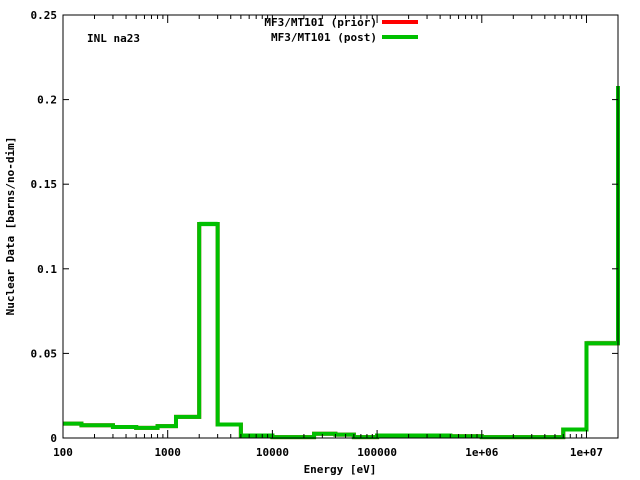 The width and height of the screenshot is (640, 480). Describe the element at coordinates (44, 353) in the screenshot. I see `y-tick-label-1: 0.05` at that location.